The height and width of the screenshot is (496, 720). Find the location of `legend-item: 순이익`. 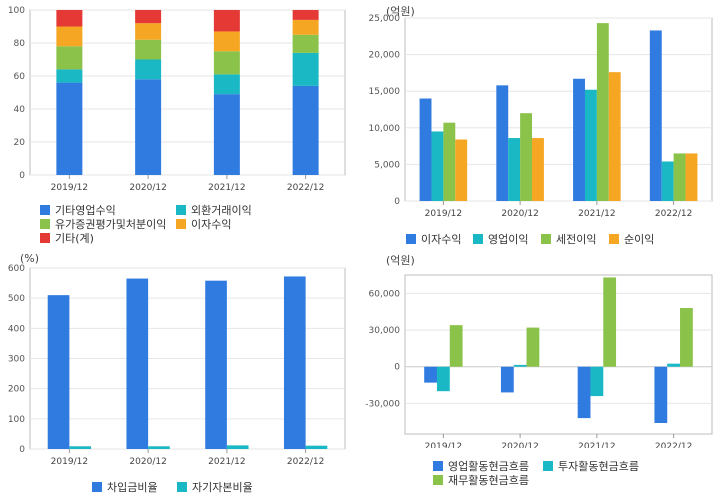

legend-item: 순이익 is located at coordinates (631, 239).